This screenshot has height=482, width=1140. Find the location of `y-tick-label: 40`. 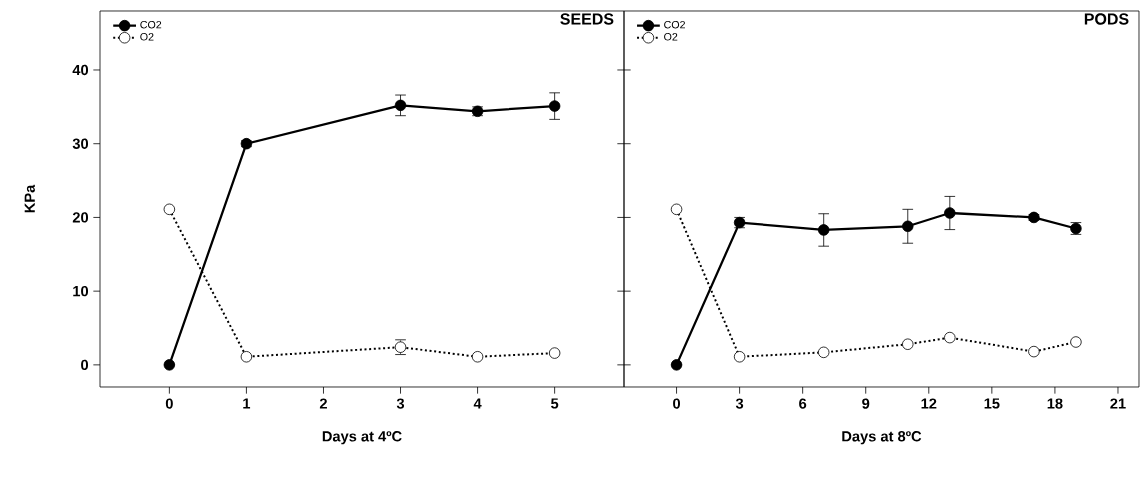

y-tick-label: 40 is located at coordinates (80, 70).